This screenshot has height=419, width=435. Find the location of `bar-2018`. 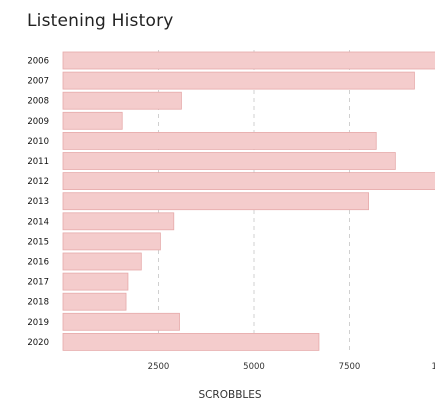

bar-2018 is located at coordinates (94, 301).